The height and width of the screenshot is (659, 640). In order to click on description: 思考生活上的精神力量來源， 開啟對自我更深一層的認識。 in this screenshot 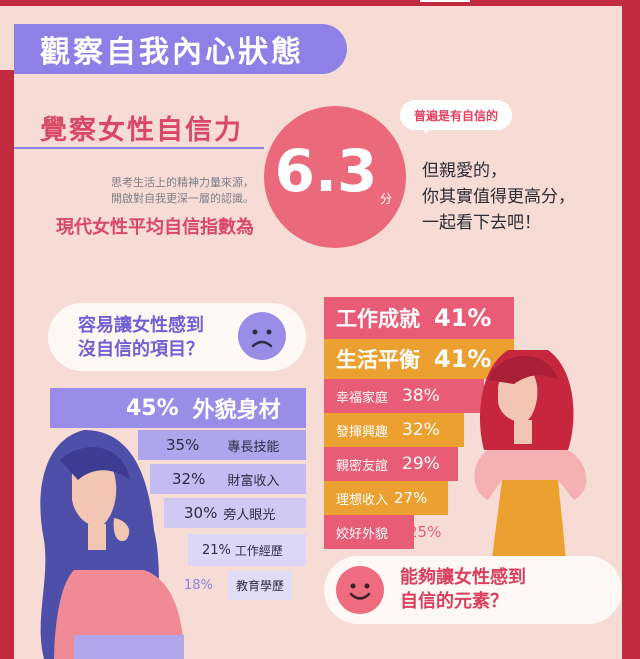, I will do `click(147, 191)`.